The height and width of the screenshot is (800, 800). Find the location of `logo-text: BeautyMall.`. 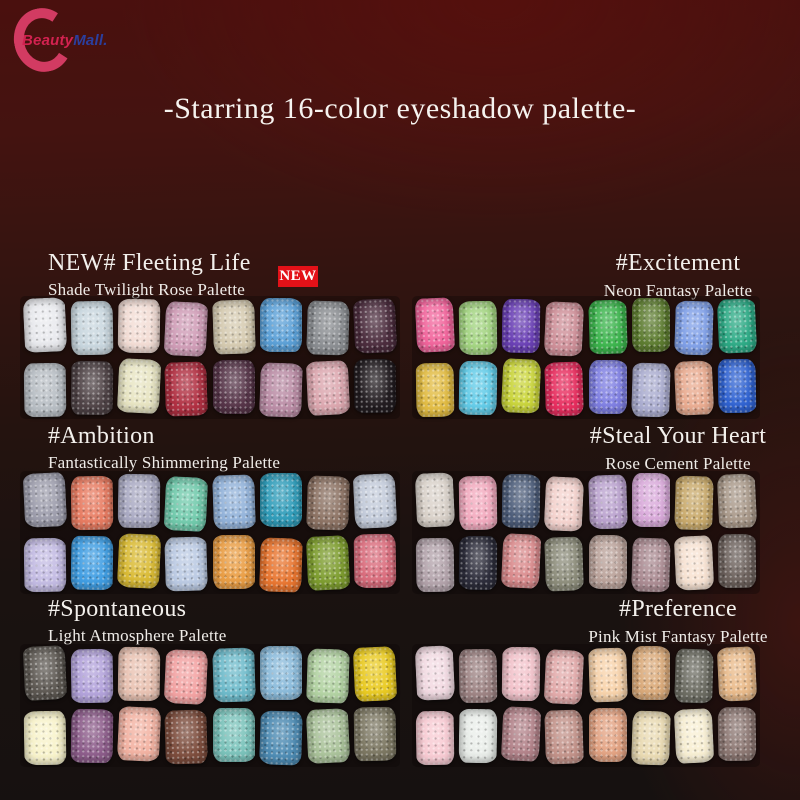

logo-text: BeautyMall. is located at coordinates (65, 40).